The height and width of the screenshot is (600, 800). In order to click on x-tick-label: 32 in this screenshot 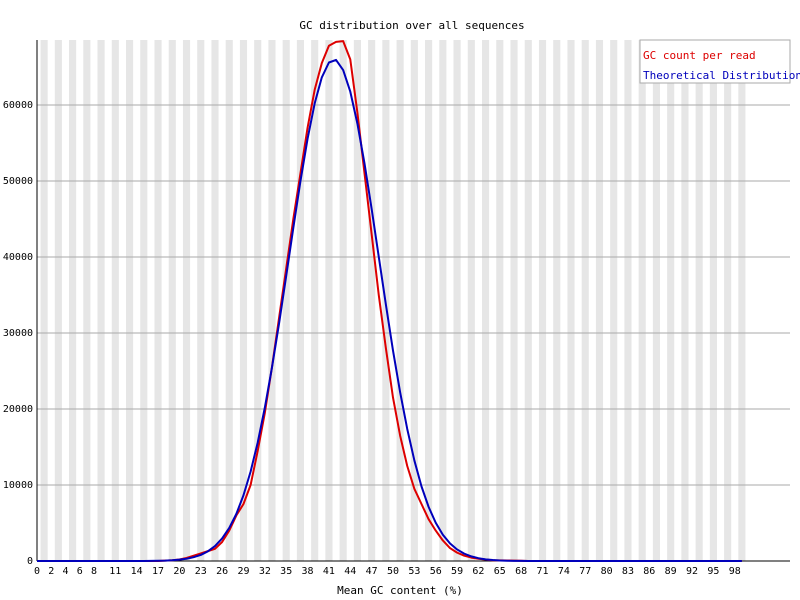, I will do `click(265, 571)`.